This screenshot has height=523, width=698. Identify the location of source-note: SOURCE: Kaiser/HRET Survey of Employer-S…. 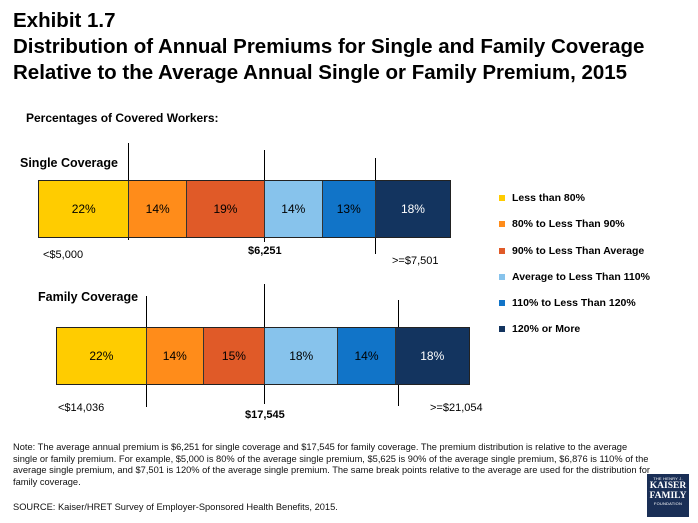
(175, 507).